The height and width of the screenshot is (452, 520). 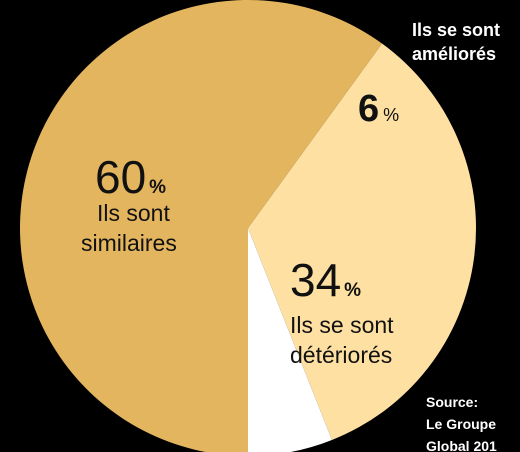 I want to click on slice-label-improved-line2: améliorés, so click(x=454, y=54).